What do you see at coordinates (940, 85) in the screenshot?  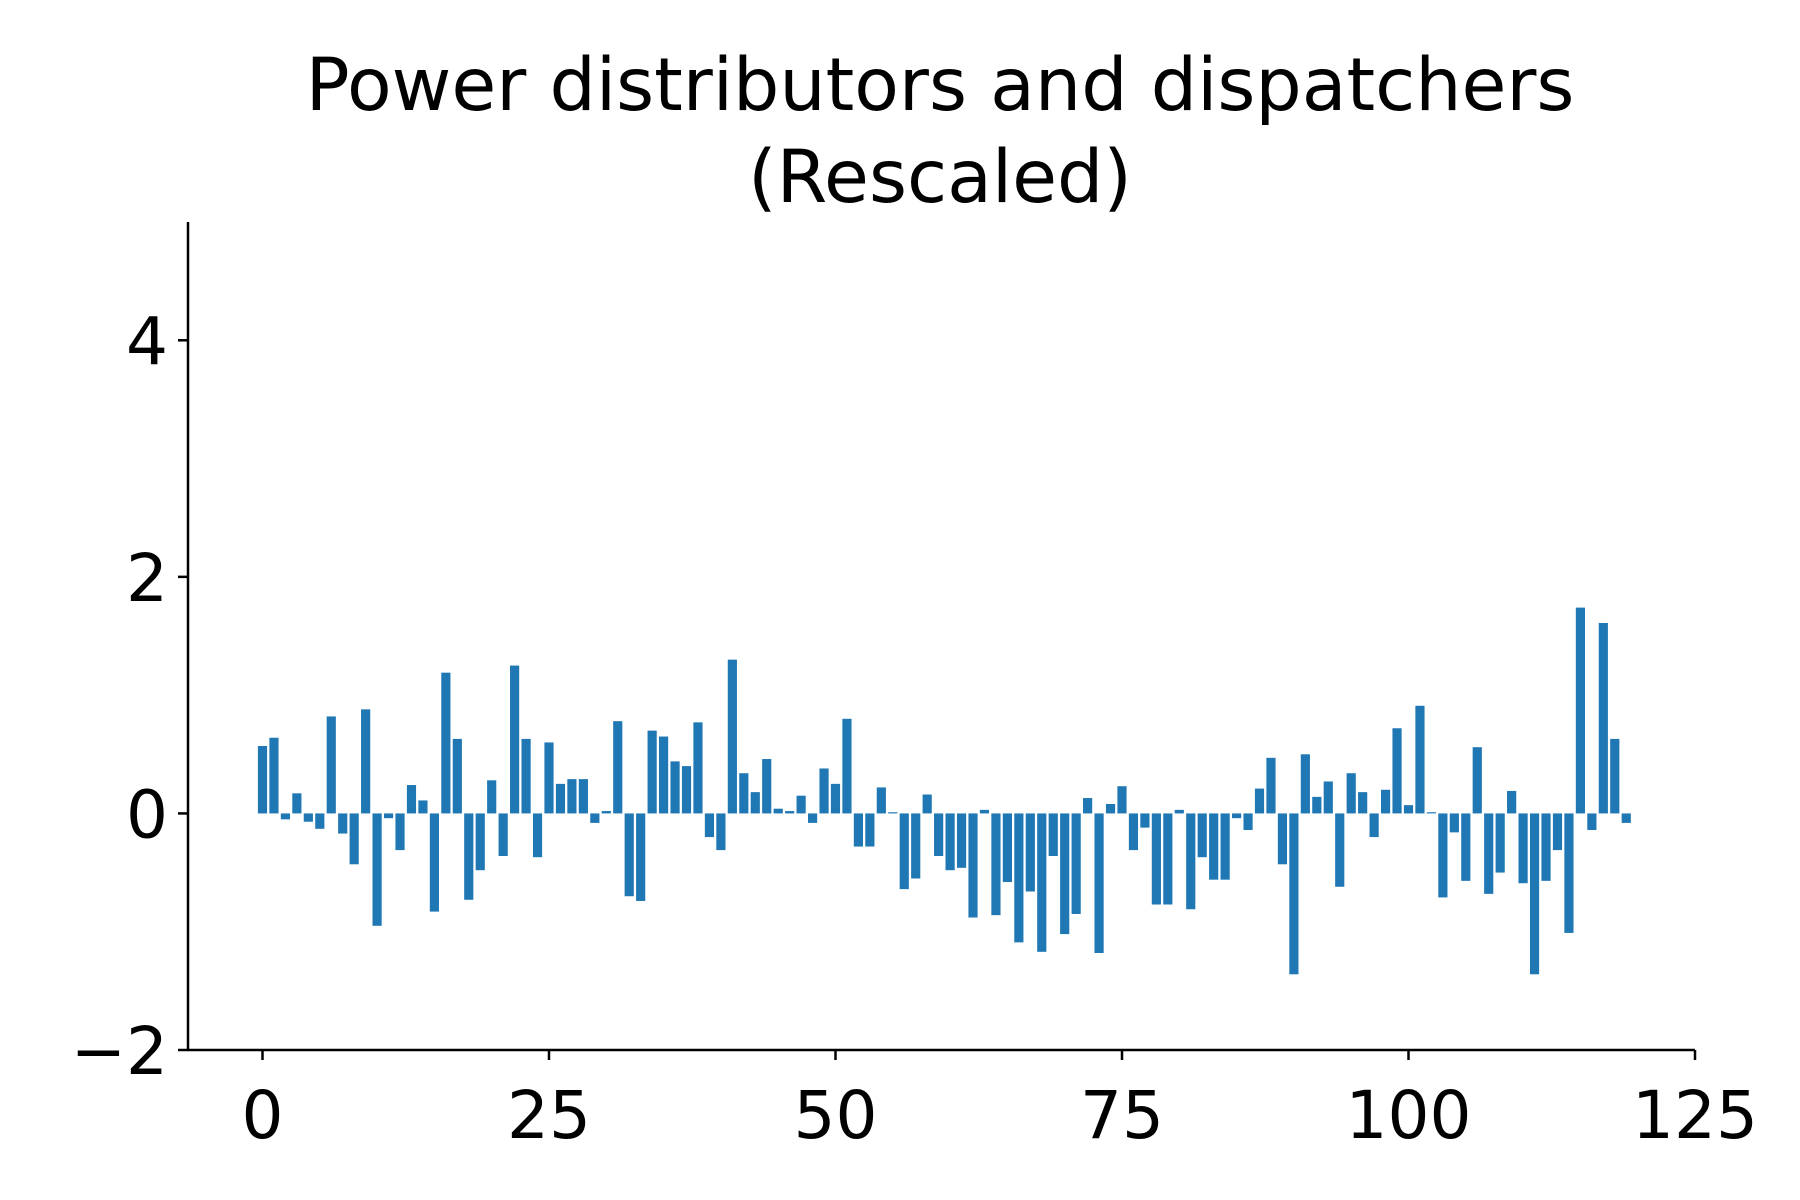 I see `chart-title: Power distributors and dispatchers` at bounding box center [940, 85].